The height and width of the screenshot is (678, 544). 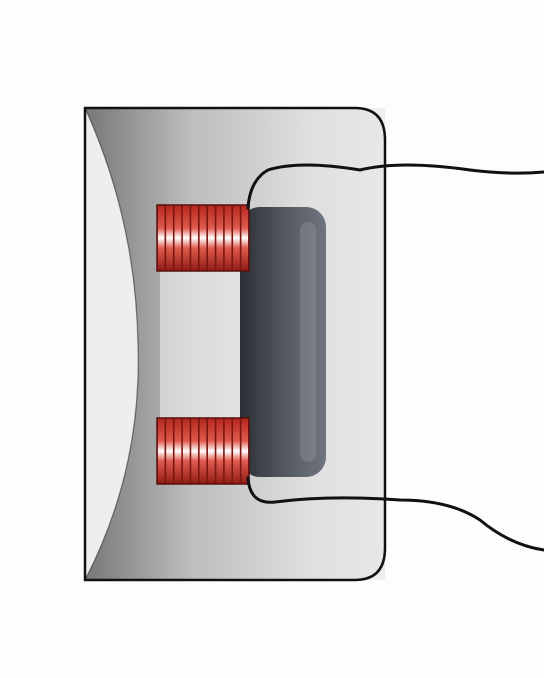 I want to click on coil-top-outline, so click(x=203, y=238).